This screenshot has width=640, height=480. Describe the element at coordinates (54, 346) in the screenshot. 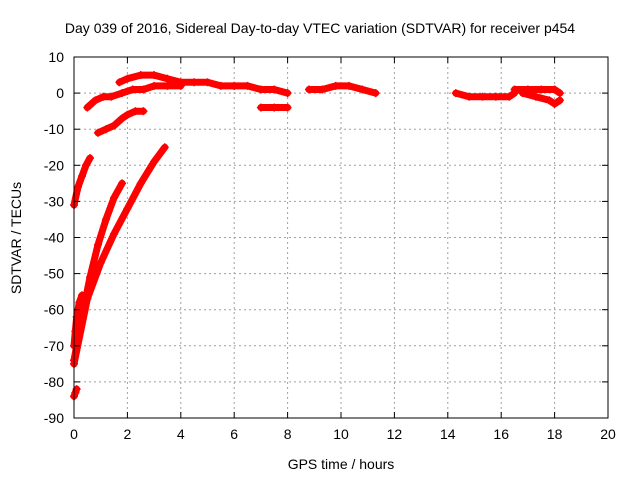

I see `y-tick-label: -70` at that location.